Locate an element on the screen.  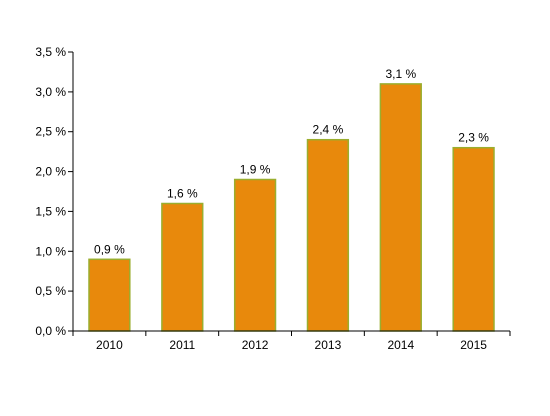
x-tick-label-2013: 2013 is located at coordinates (328, 345).